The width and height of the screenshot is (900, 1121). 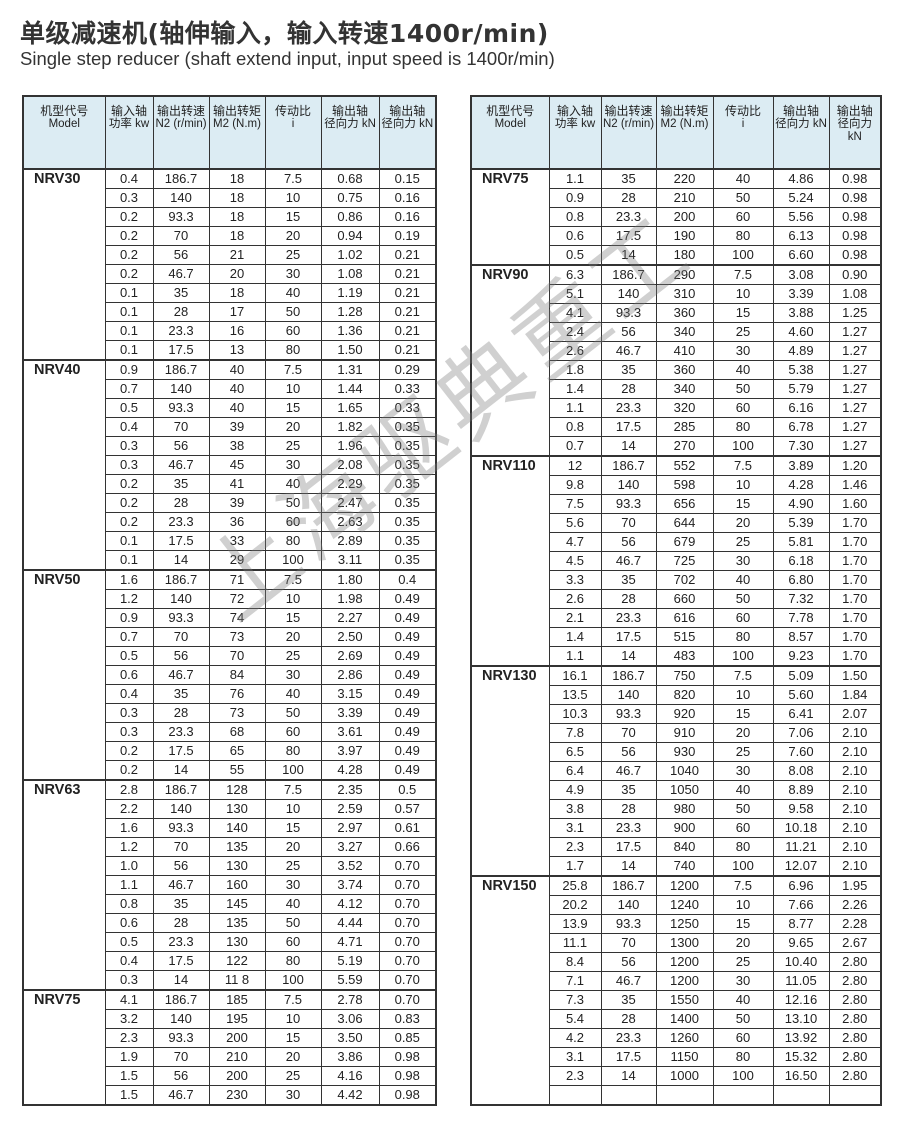 I want to click on table-row: 0.6 46.7 84 30 2.86 0.49, so click(x=229, y=675).